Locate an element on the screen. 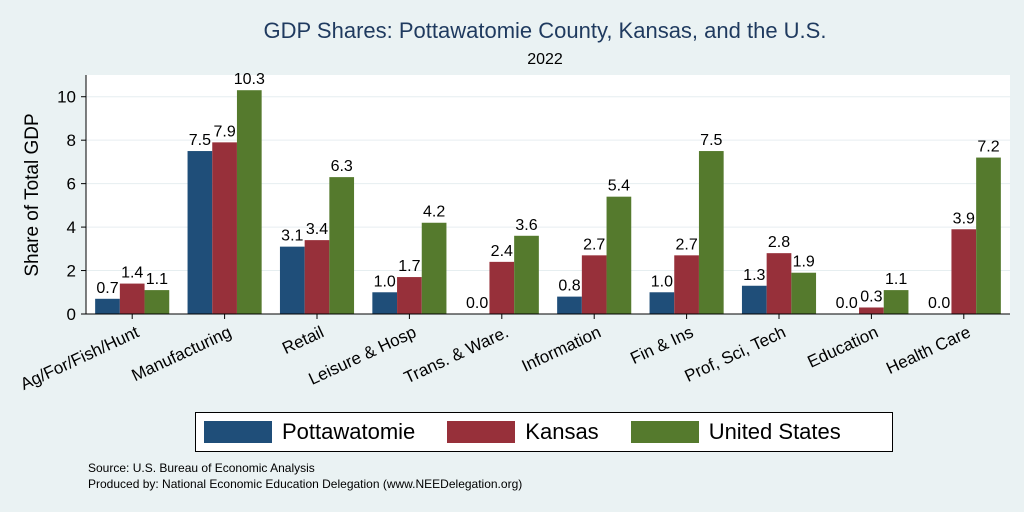 The image size is (1024, 512). data-label: 3.9 is located at coordinates (964, 218).